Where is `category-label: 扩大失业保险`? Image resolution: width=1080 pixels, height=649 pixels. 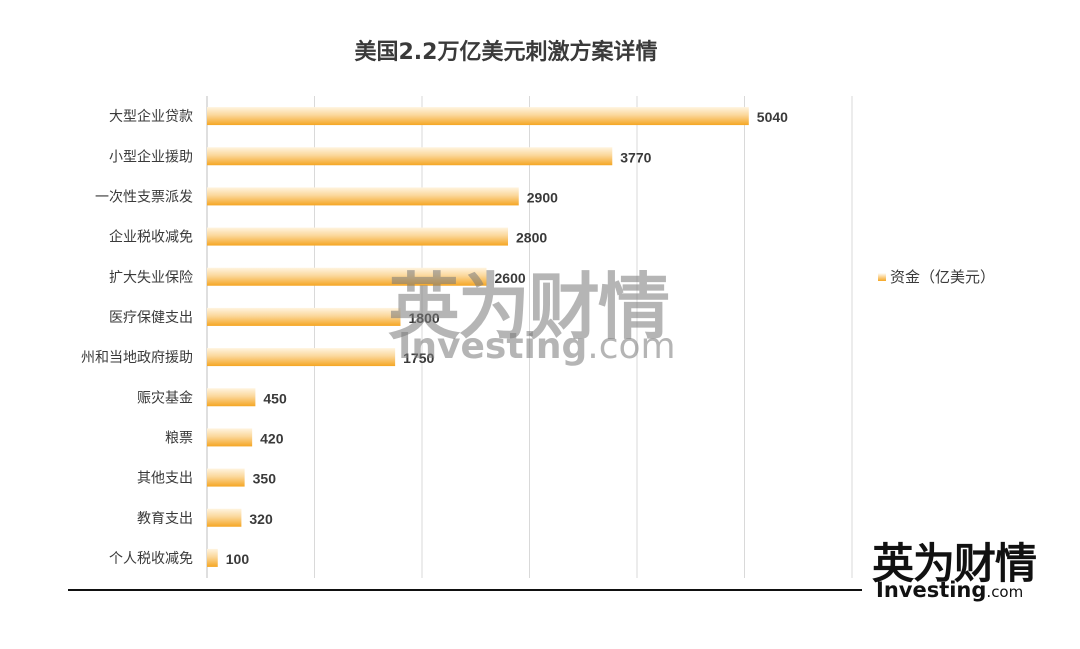
category-label: 扩大失业保险 is located at coordinates (151, 278).